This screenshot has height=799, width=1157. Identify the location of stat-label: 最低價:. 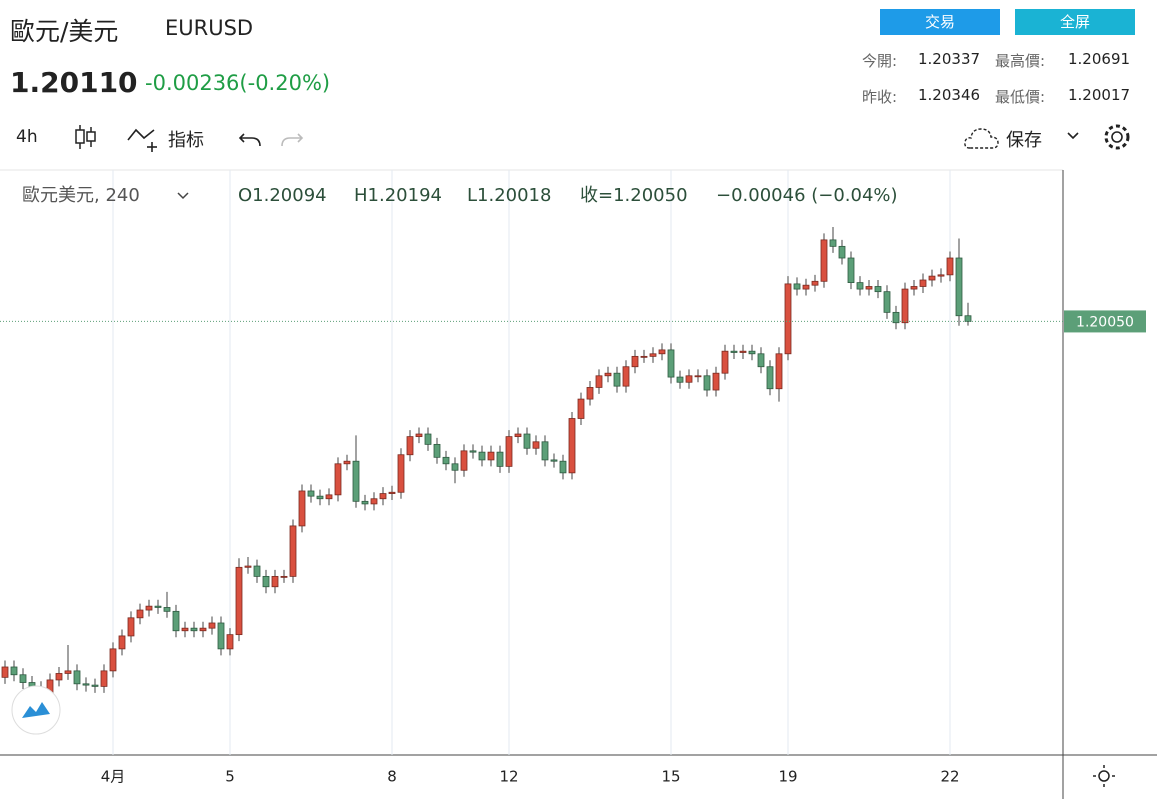
(1020, 97).